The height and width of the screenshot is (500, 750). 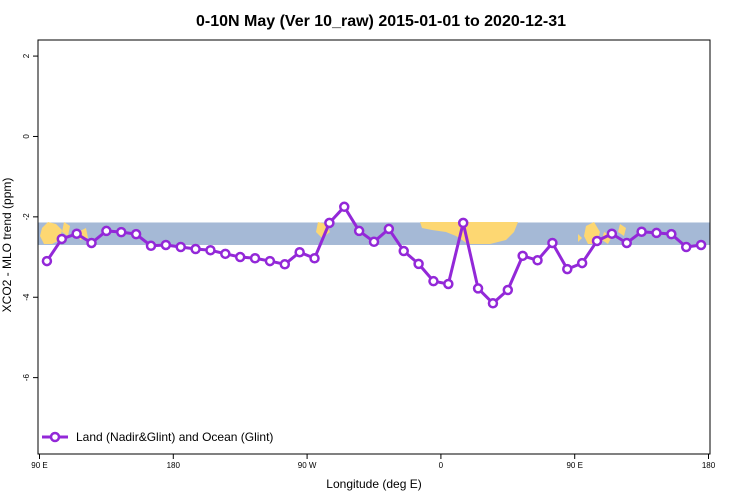 I want to click on legend: Land (Nadir&Glint) and Ocean (Glint), so click(x=157, y=437).